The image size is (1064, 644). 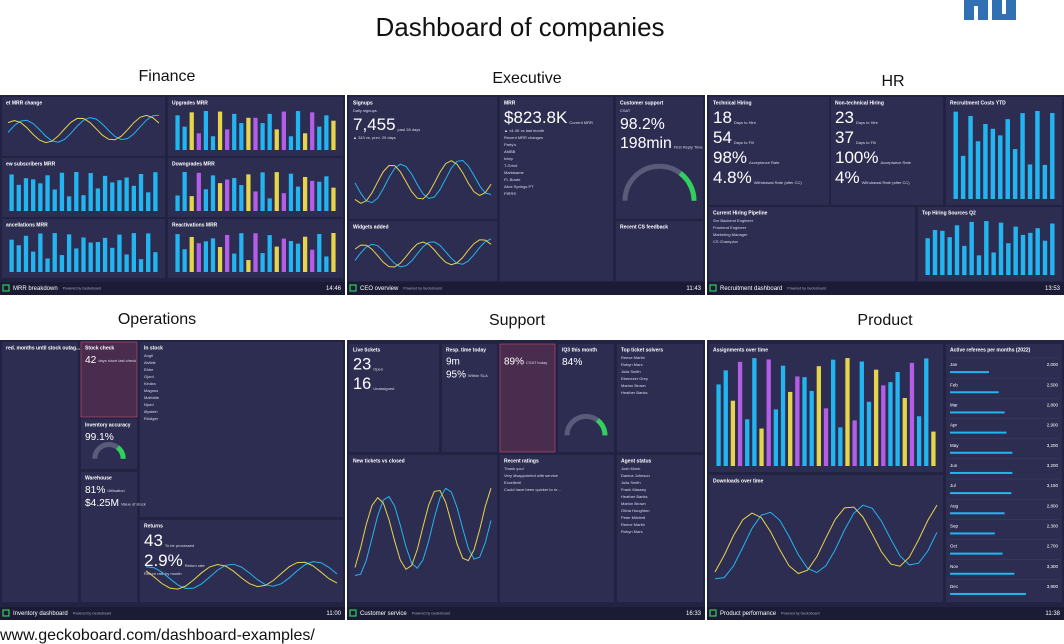 What do you see at coordinates (423, 181) in the screenshot?
I see `decor-line` at bounding box center [423, 181].